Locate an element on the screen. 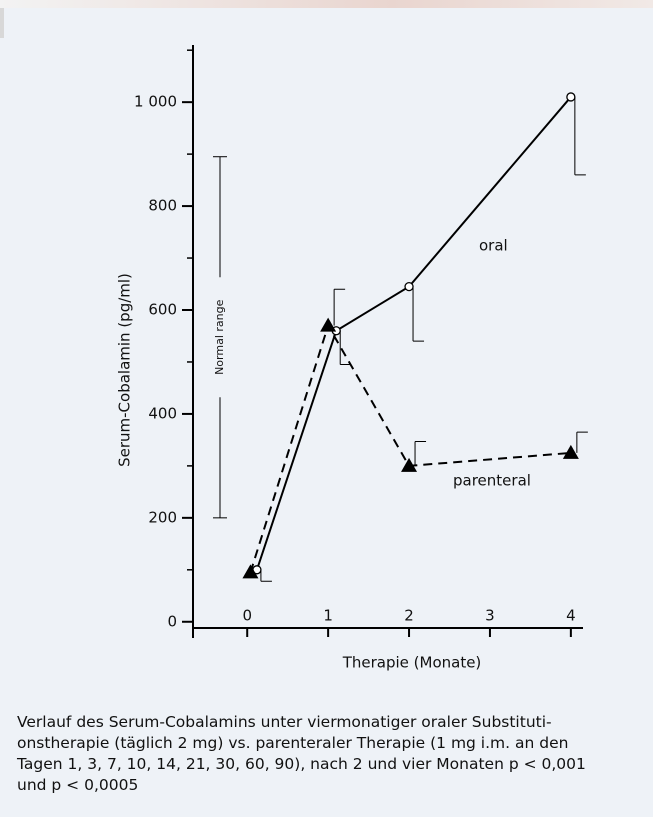 Image resolution: width=653 pixels, height=817 pixels. y-tick-label: 400 is located at coordinates (162, 413).